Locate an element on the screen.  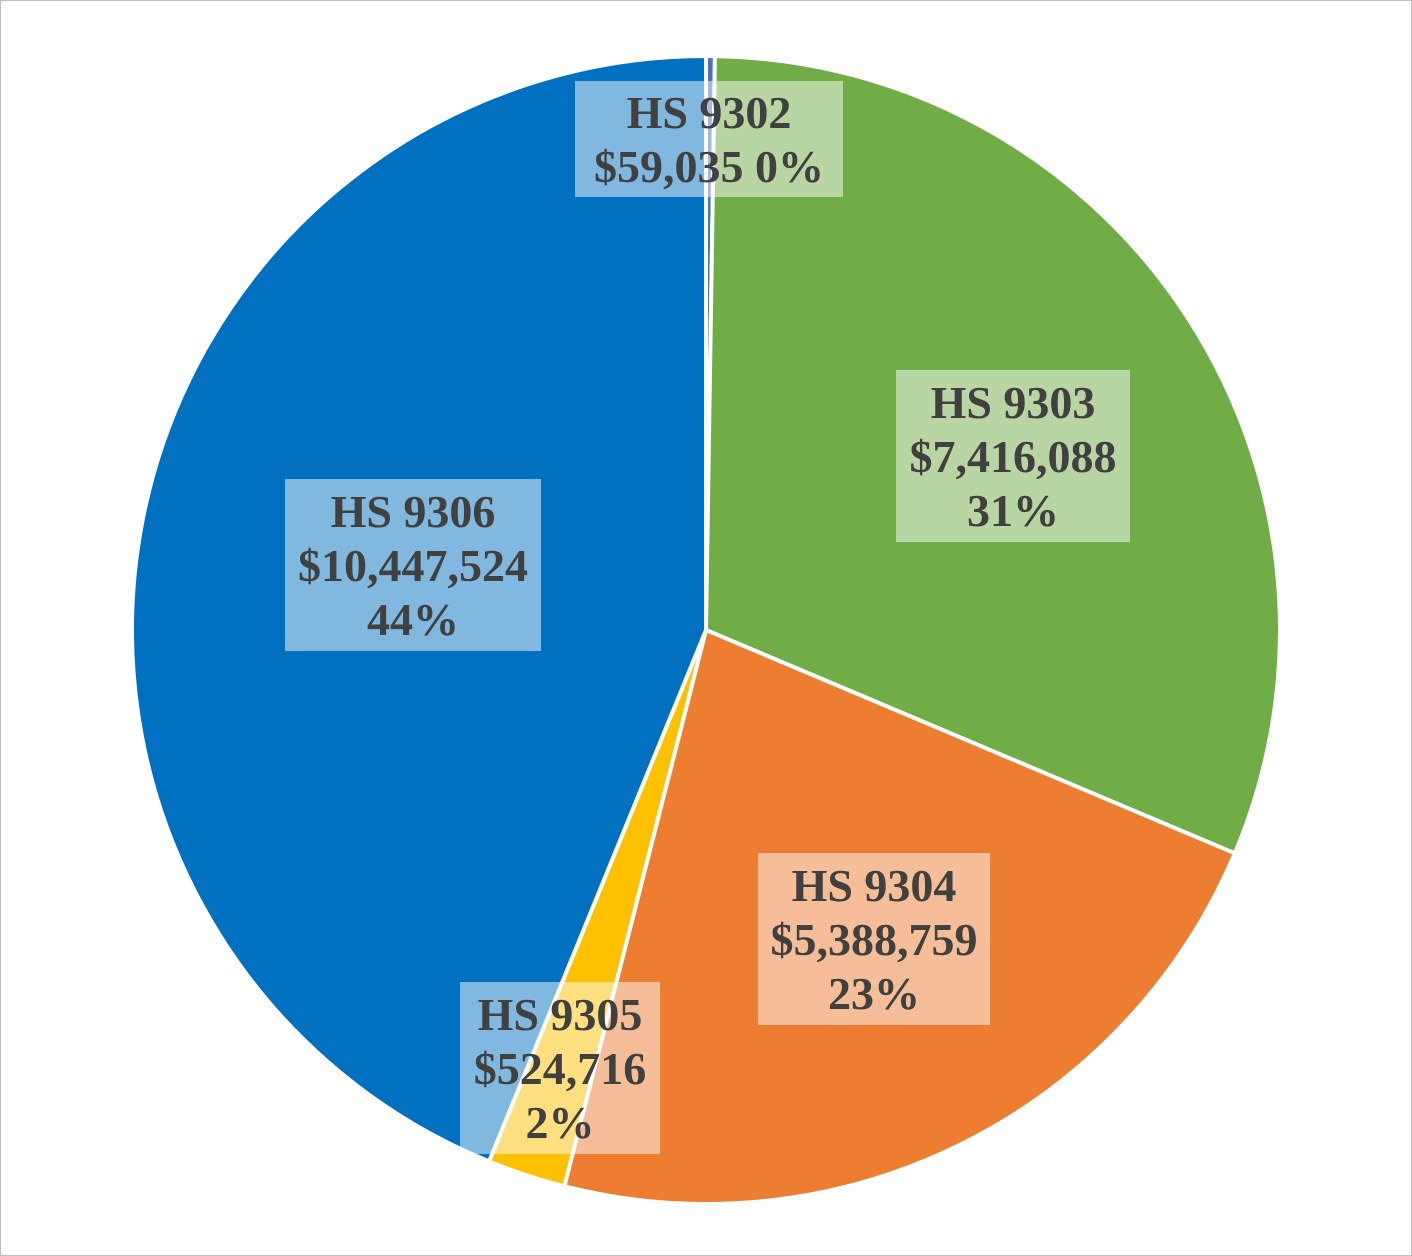
data-label-value: $7,416,088 is located at coordinates (1013, 456).